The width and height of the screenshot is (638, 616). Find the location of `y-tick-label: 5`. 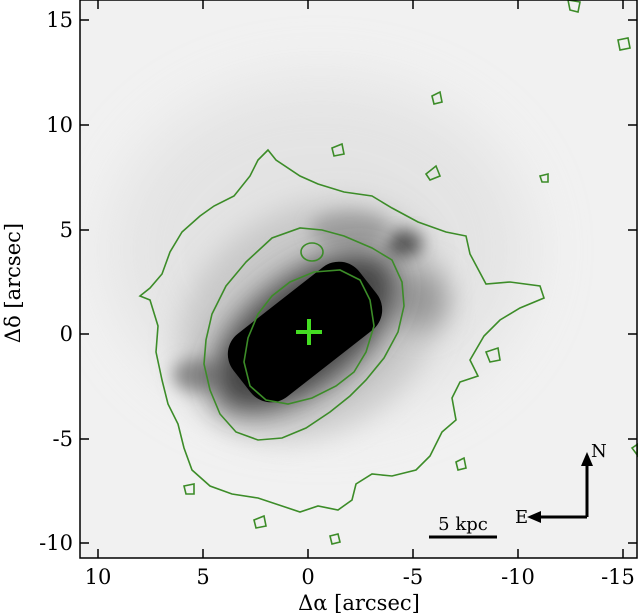

y-tick-label: 5 is located at coordinates (66, 230).